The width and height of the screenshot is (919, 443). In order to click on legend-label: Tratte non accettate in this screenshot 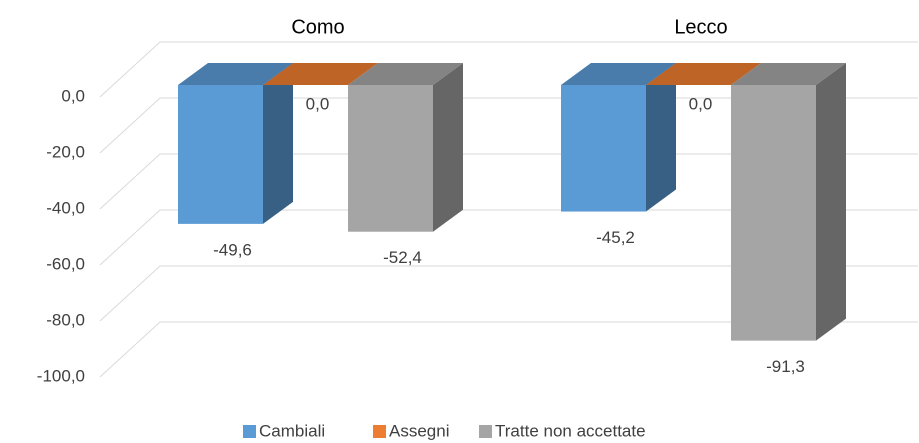, I will do `click(570, 430)`.